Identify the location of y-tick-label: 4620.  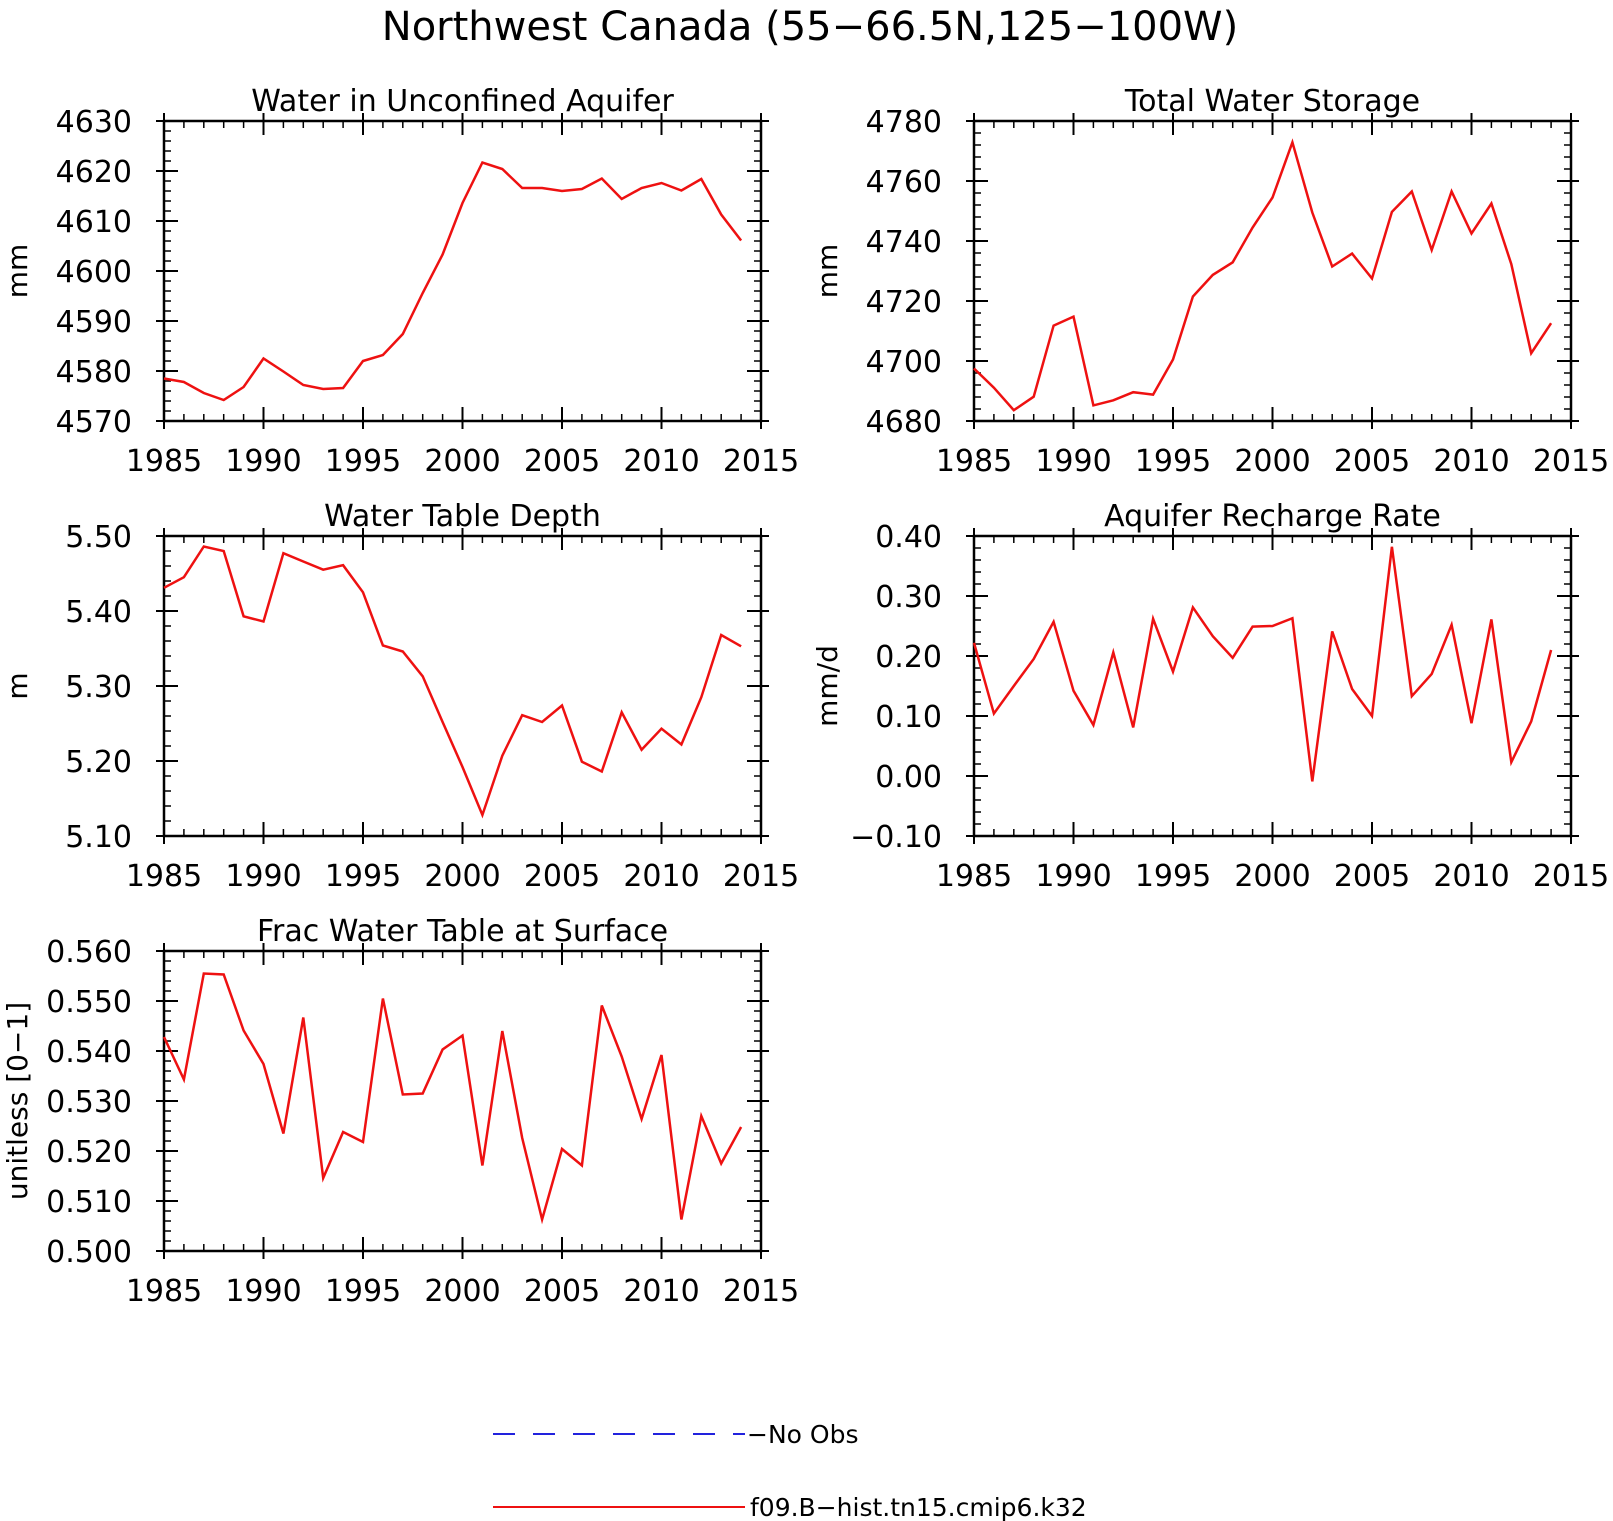
(94, 172).